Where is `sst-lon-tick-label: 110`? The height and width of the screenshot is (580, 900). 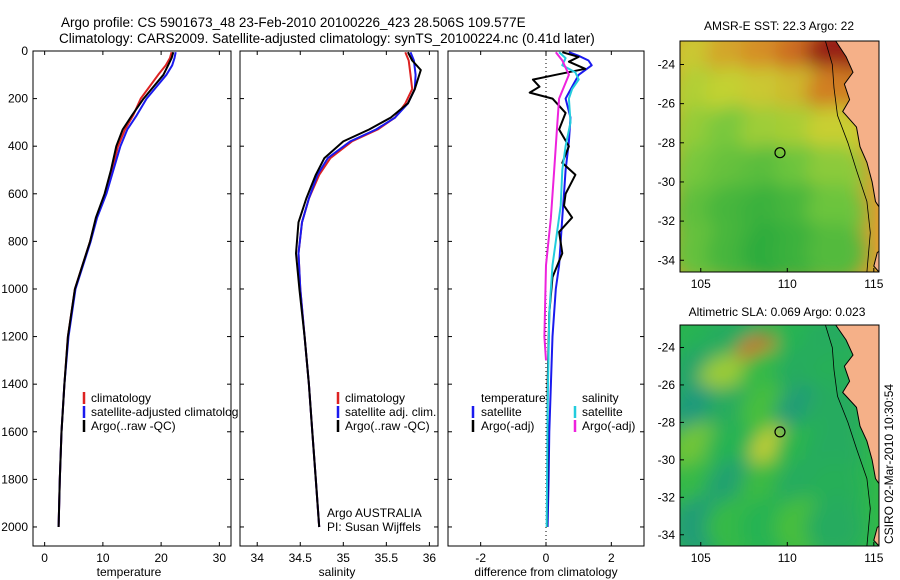 sst-lon-tick-label: 110 is located at coordinates (787, 284).